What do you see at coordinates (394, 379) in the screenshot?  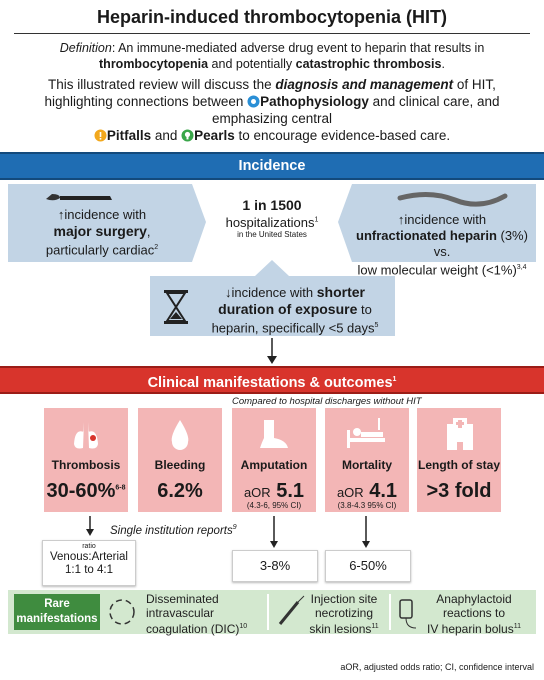 I see `reference: 1` at bounding box center [394, 379].